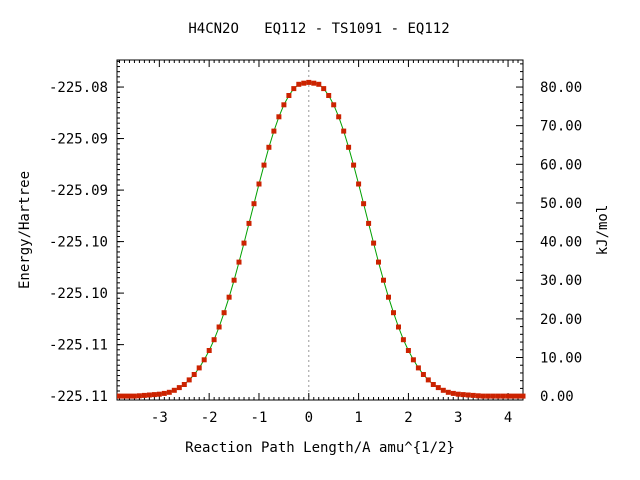 This screenshot has width=640, height=480. I want to click on x-tick-label: -3, so click(159, 418).